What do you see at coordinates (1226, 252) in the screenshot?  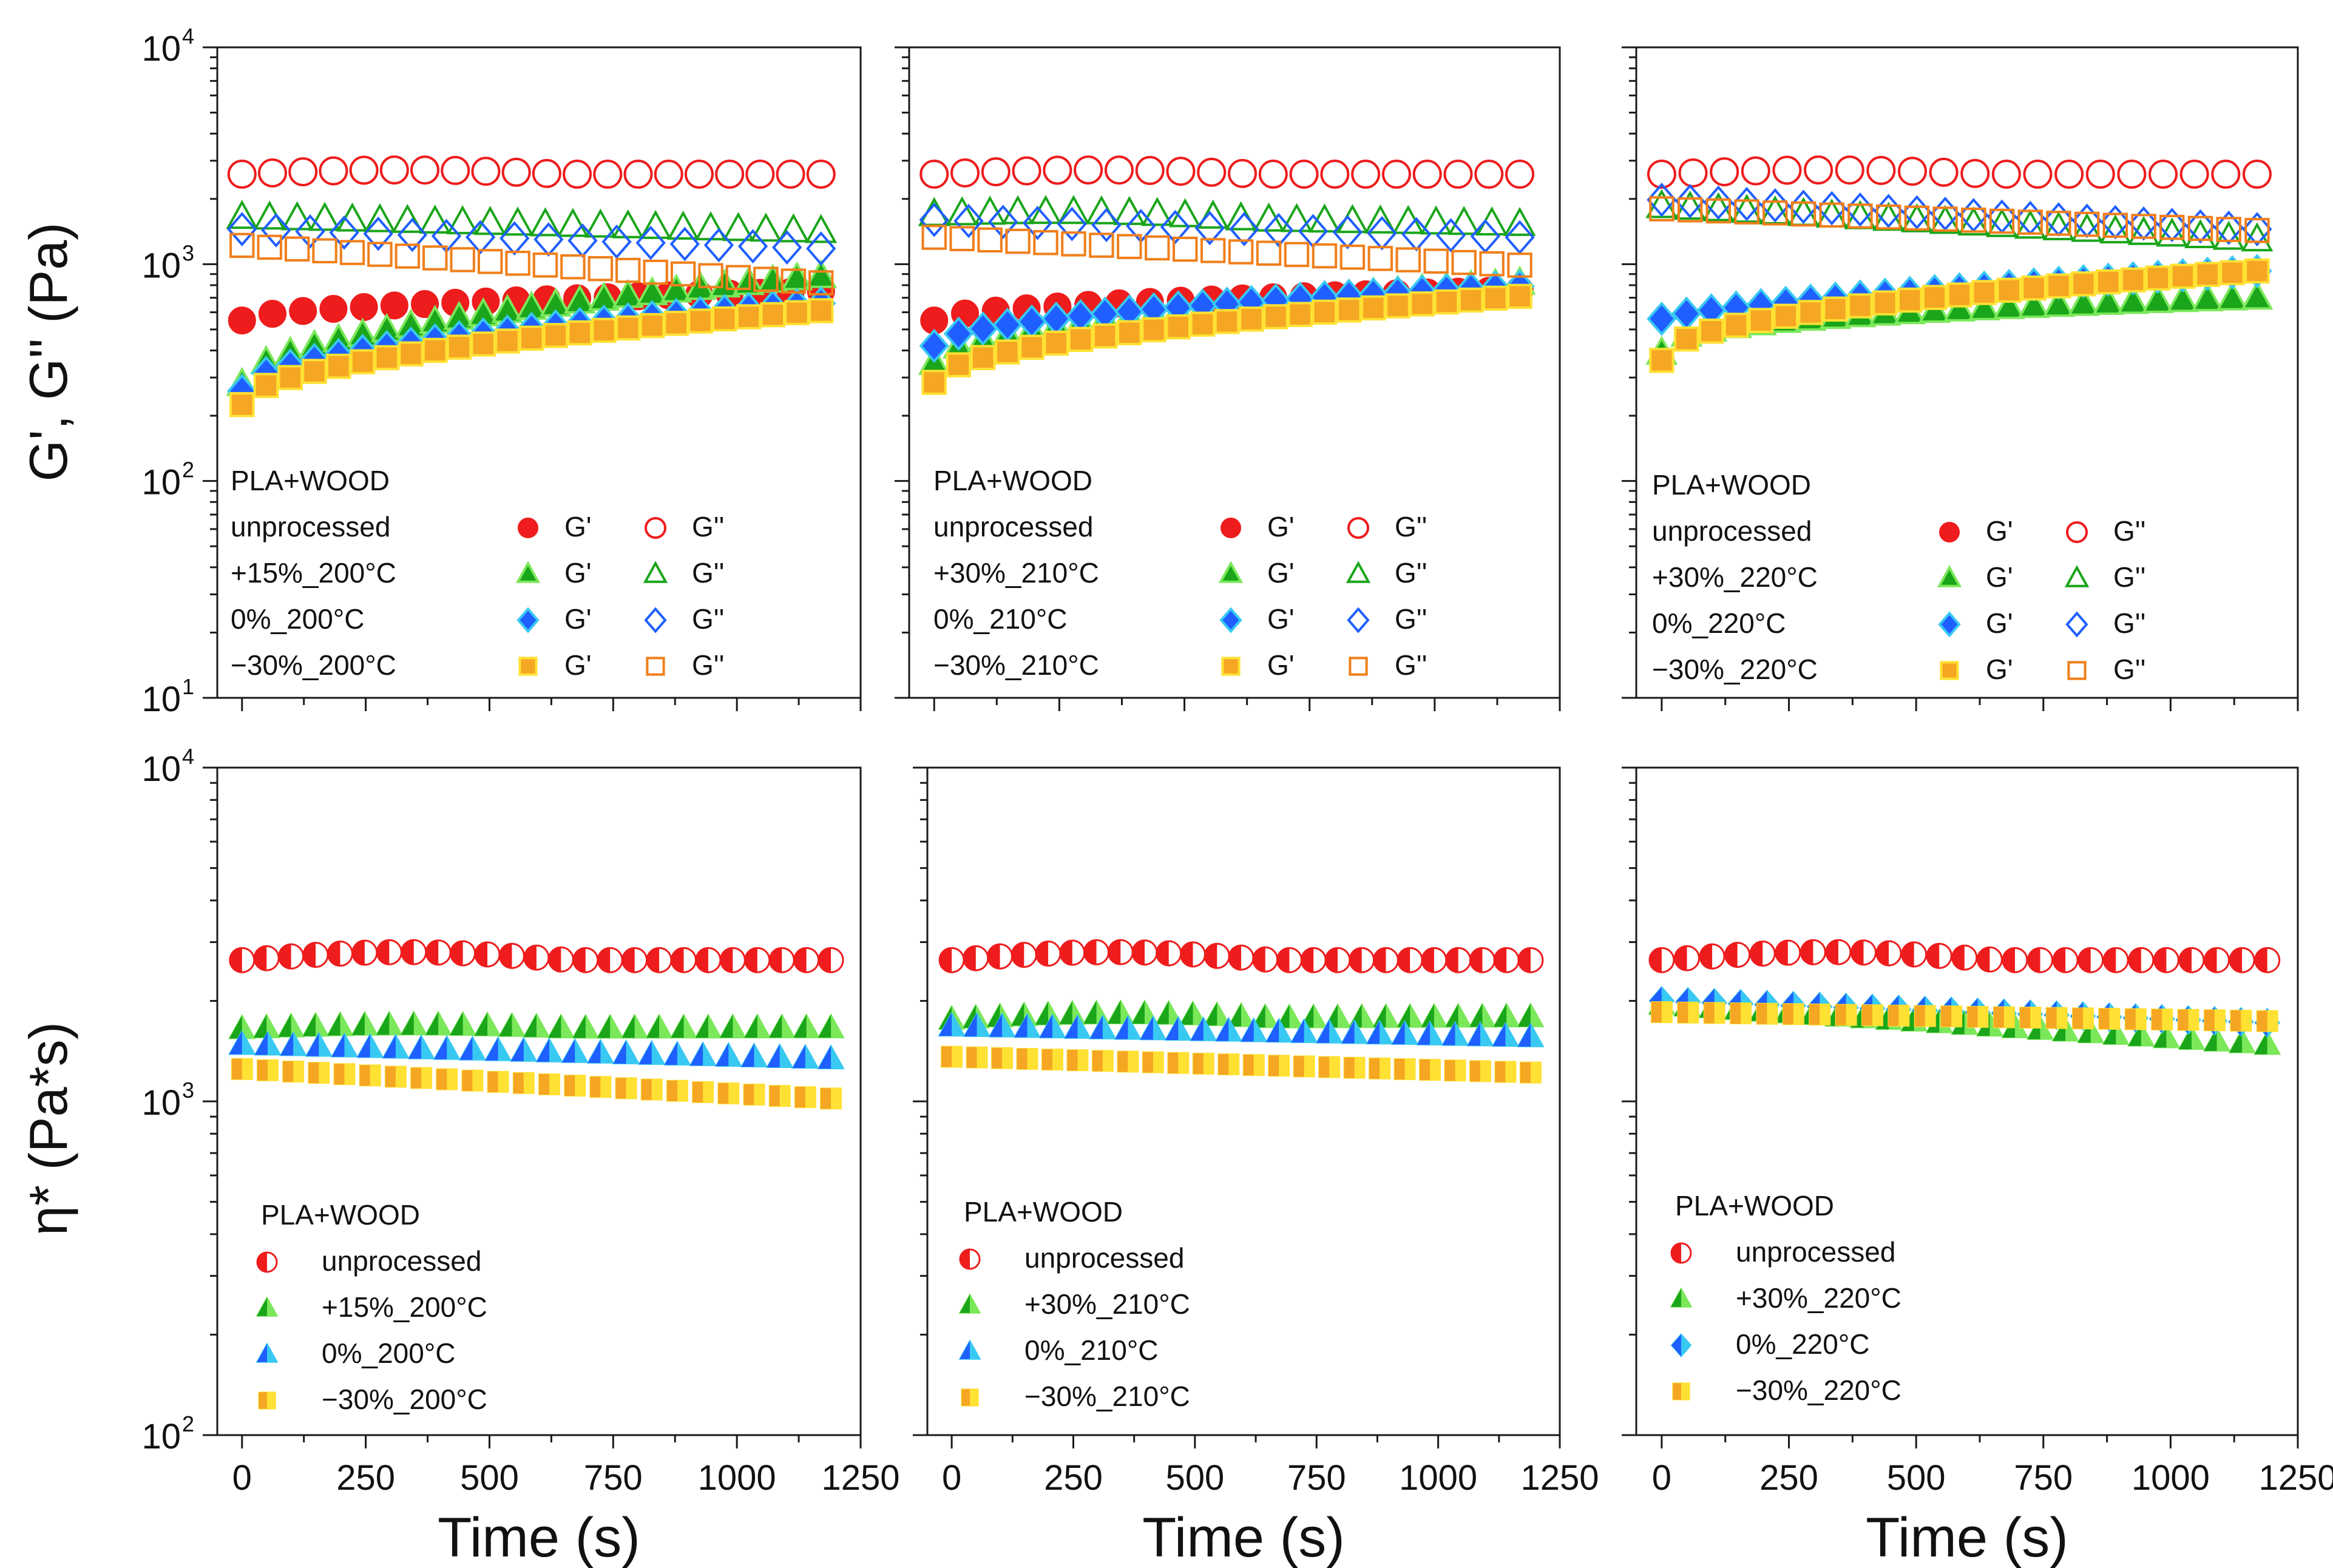 I see `series-−30%_210°C G''` at bounding box center [1226, 252].